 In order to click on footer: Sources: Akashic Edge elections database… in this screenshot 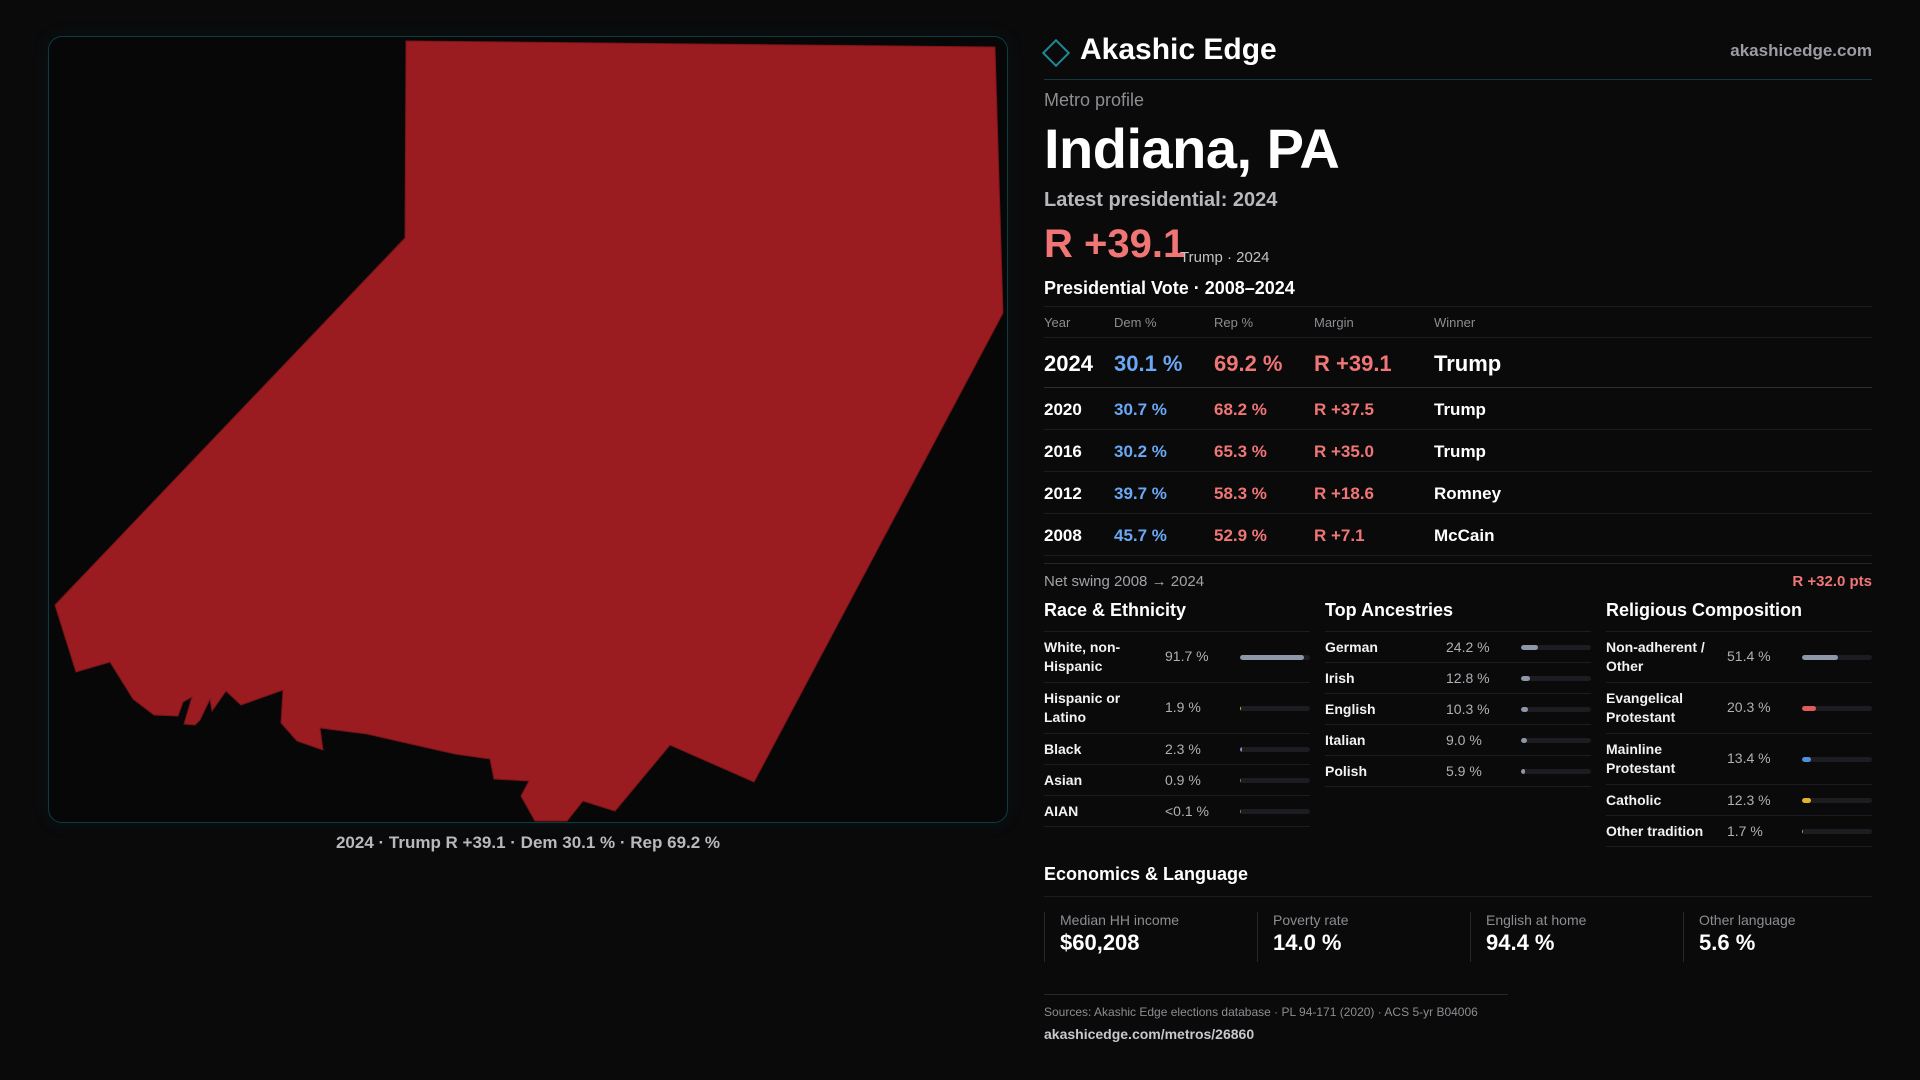, I will do `click(1276, 1018)`.